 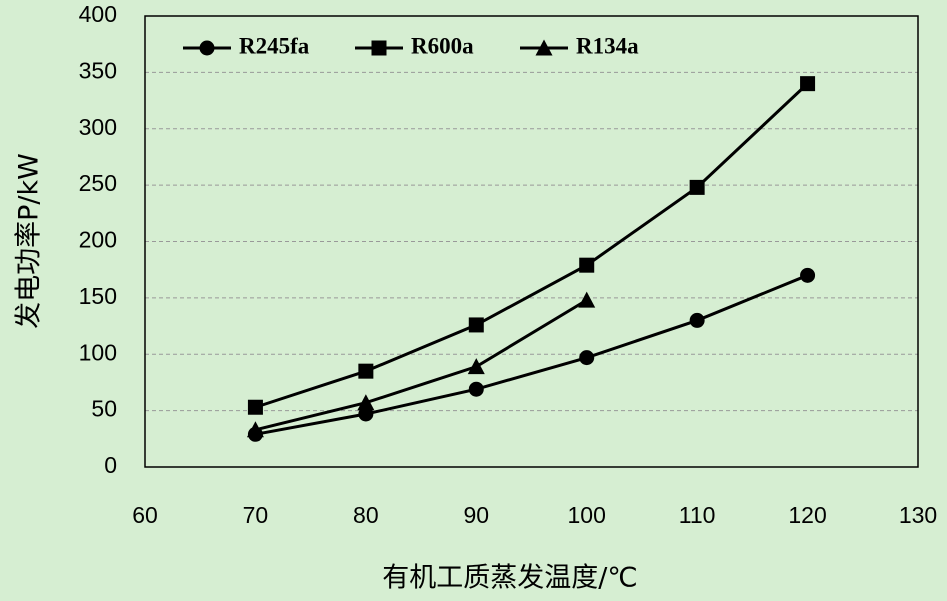 What do you see at coordinates (110, 465) in the screenshot?
I see `y-tick-label: 0` at bounding box center [110, 465].